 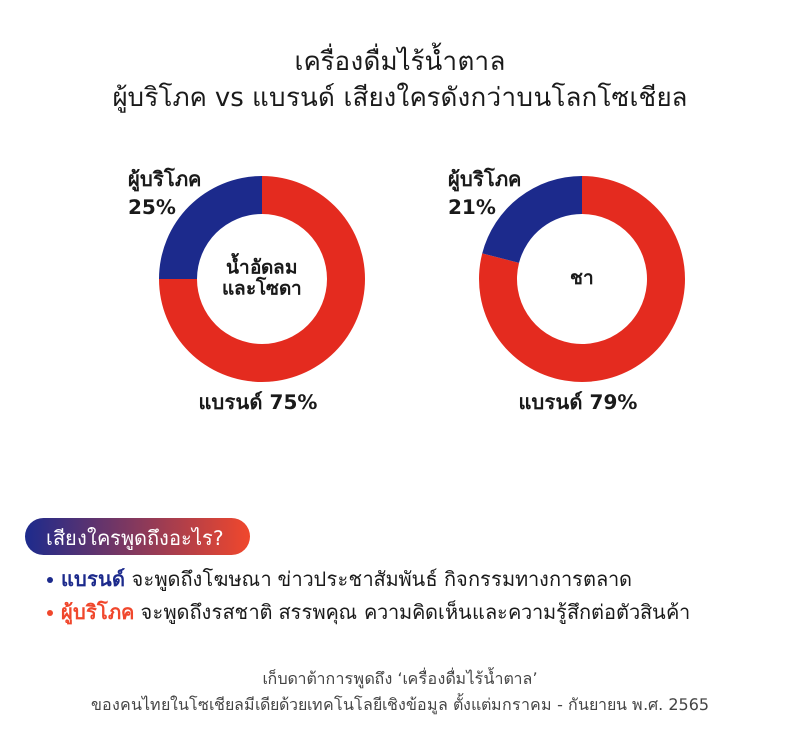 I want to click on slice-label: แบรนด์ 75%, so click(x=258, y=402).